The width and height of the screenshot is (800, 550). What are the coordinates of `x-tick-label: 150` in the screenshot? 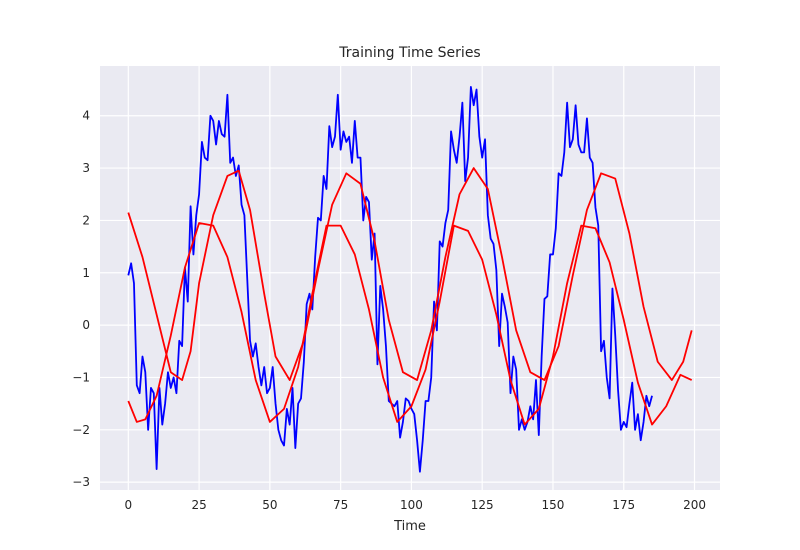 It's located at (553, 505).